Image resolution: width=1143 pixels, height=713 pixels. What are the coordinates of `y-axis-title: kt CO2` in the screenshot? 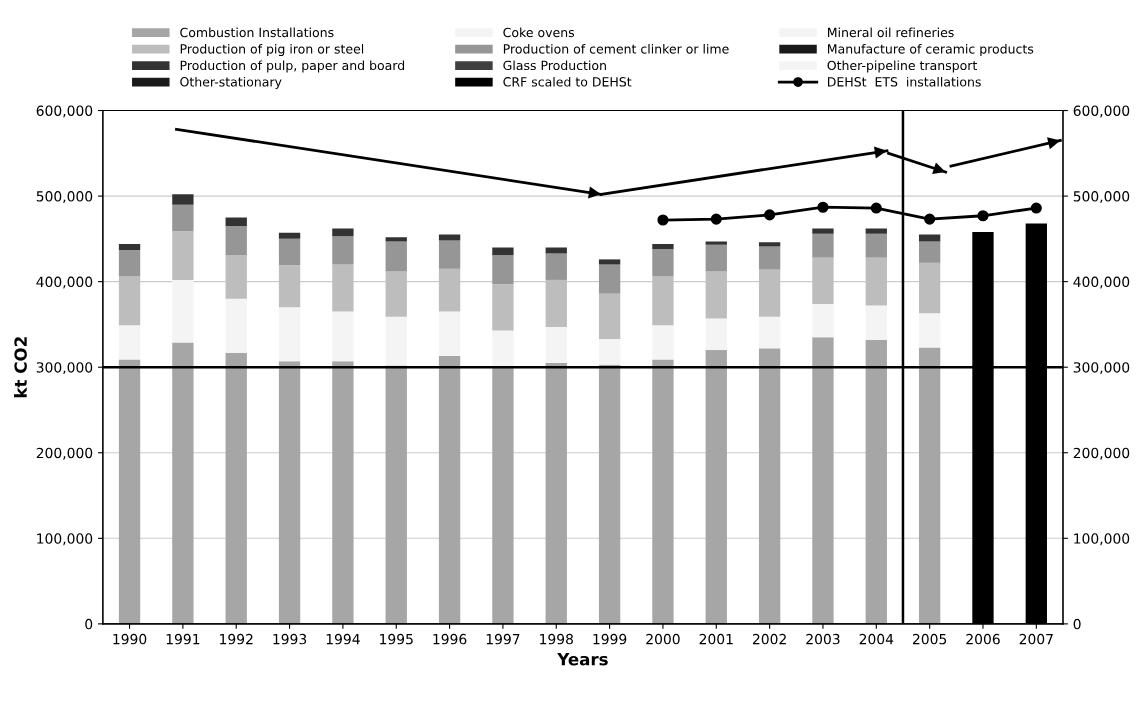 It's located at (20, 367).